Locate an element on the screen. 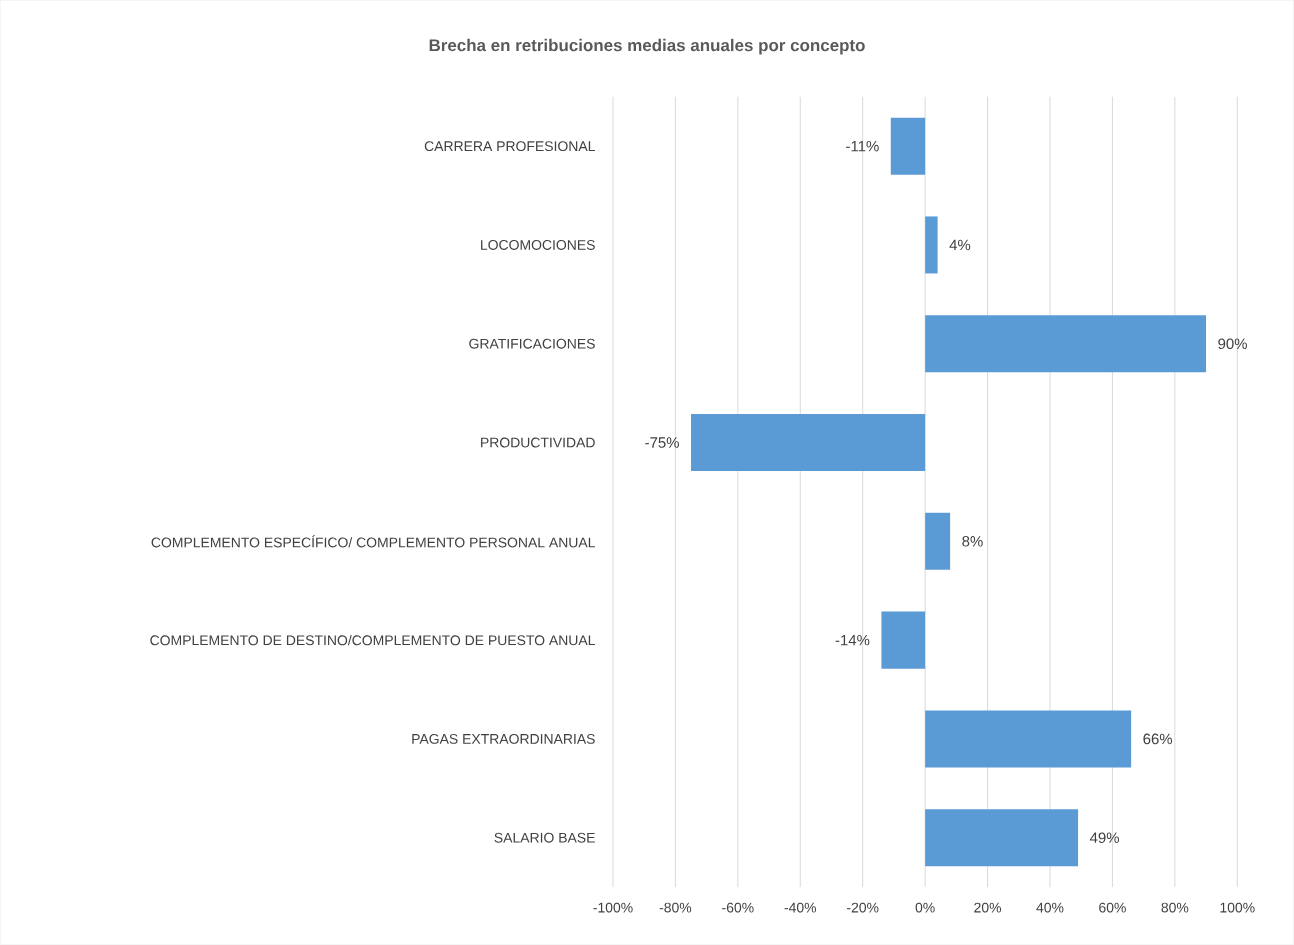  data-label: 49% is located at coordinates (1104, 838).